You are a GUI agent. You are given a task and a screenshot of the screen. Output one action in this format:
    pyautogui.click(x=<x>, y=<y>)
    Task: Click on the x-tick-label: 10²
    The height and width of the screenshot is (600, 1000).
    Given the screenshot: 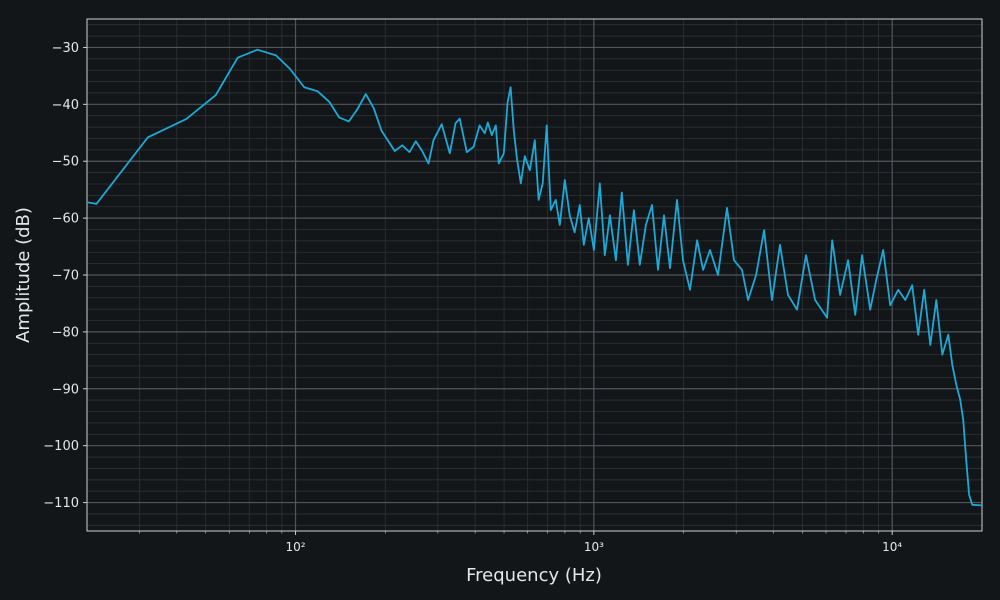 What is the action you would take?
    pyautogui.click(x=295, y=547)
    